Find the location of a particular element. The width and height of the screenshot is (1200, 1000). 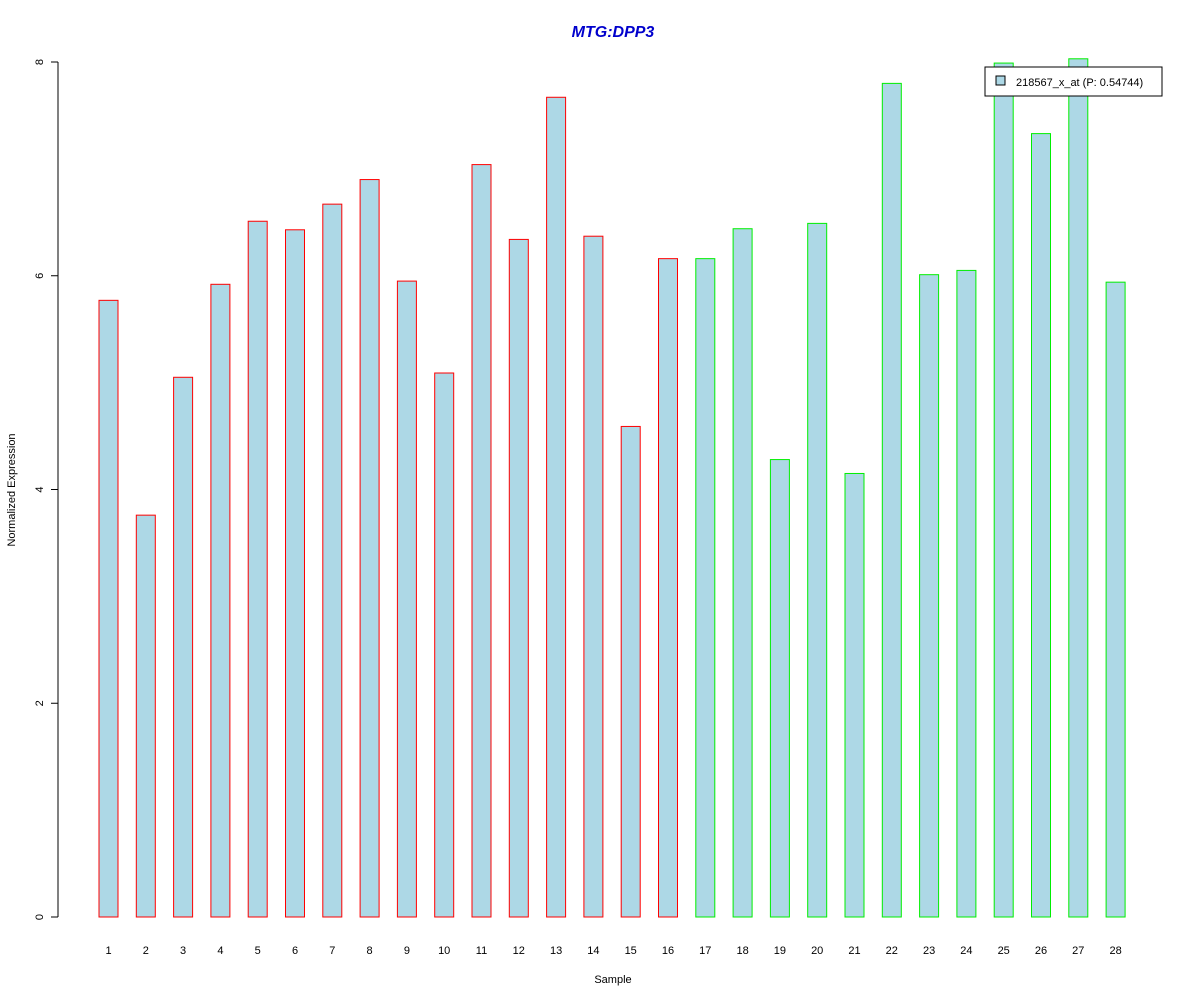

y-tick-label: 4 is located at coordinates (40, 489).